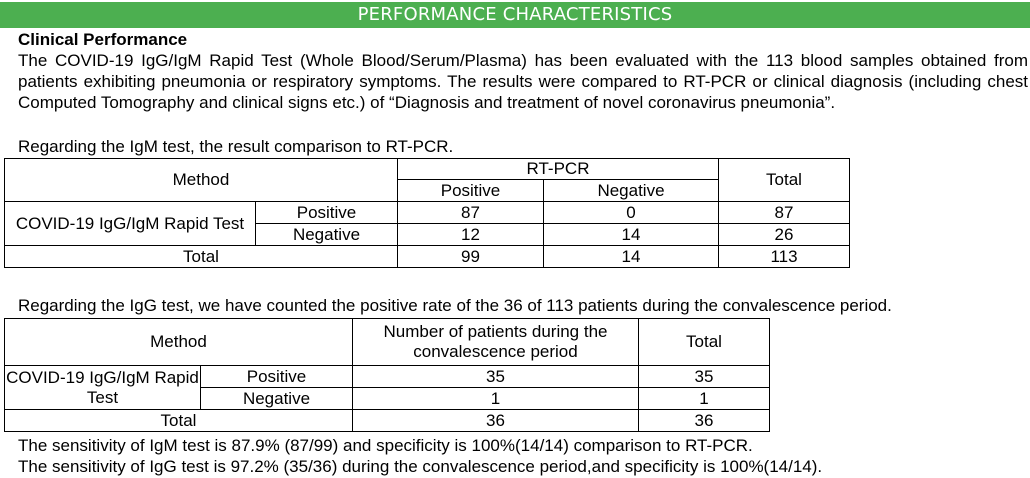 The image size is (1030, 478). What do you see at coordinates (631, 190) in the screenshot?
I see `negative-header: Negative` at bounding box center [631, 190].